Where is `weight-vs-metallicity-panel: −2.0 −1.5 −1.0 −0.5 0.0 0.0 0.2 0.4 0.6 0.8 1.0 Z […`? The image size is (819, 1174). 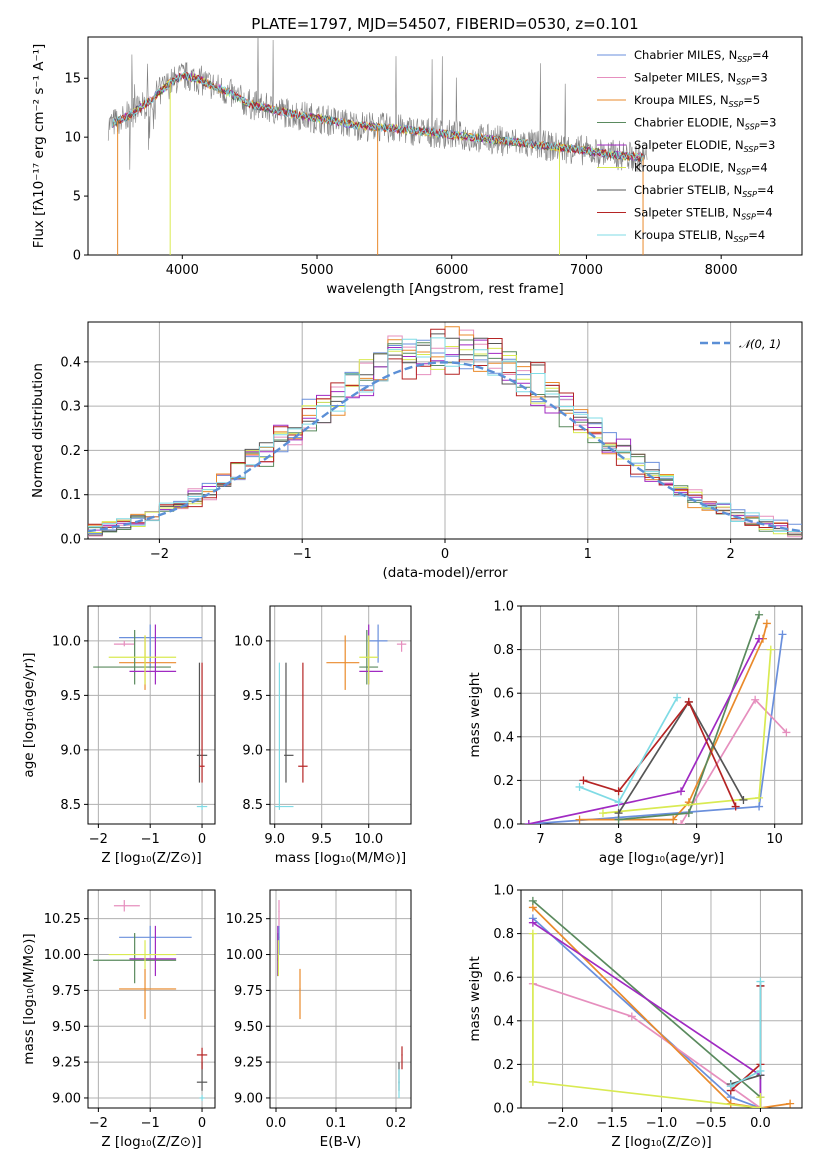
weight-vs-metallicity-panel: −2.0 −1.5 −1.0 −0.5 0.0 0.0 0.2 0.4 0.6 0.8 1.0 Z [… is located at coordinates (635, 1017).